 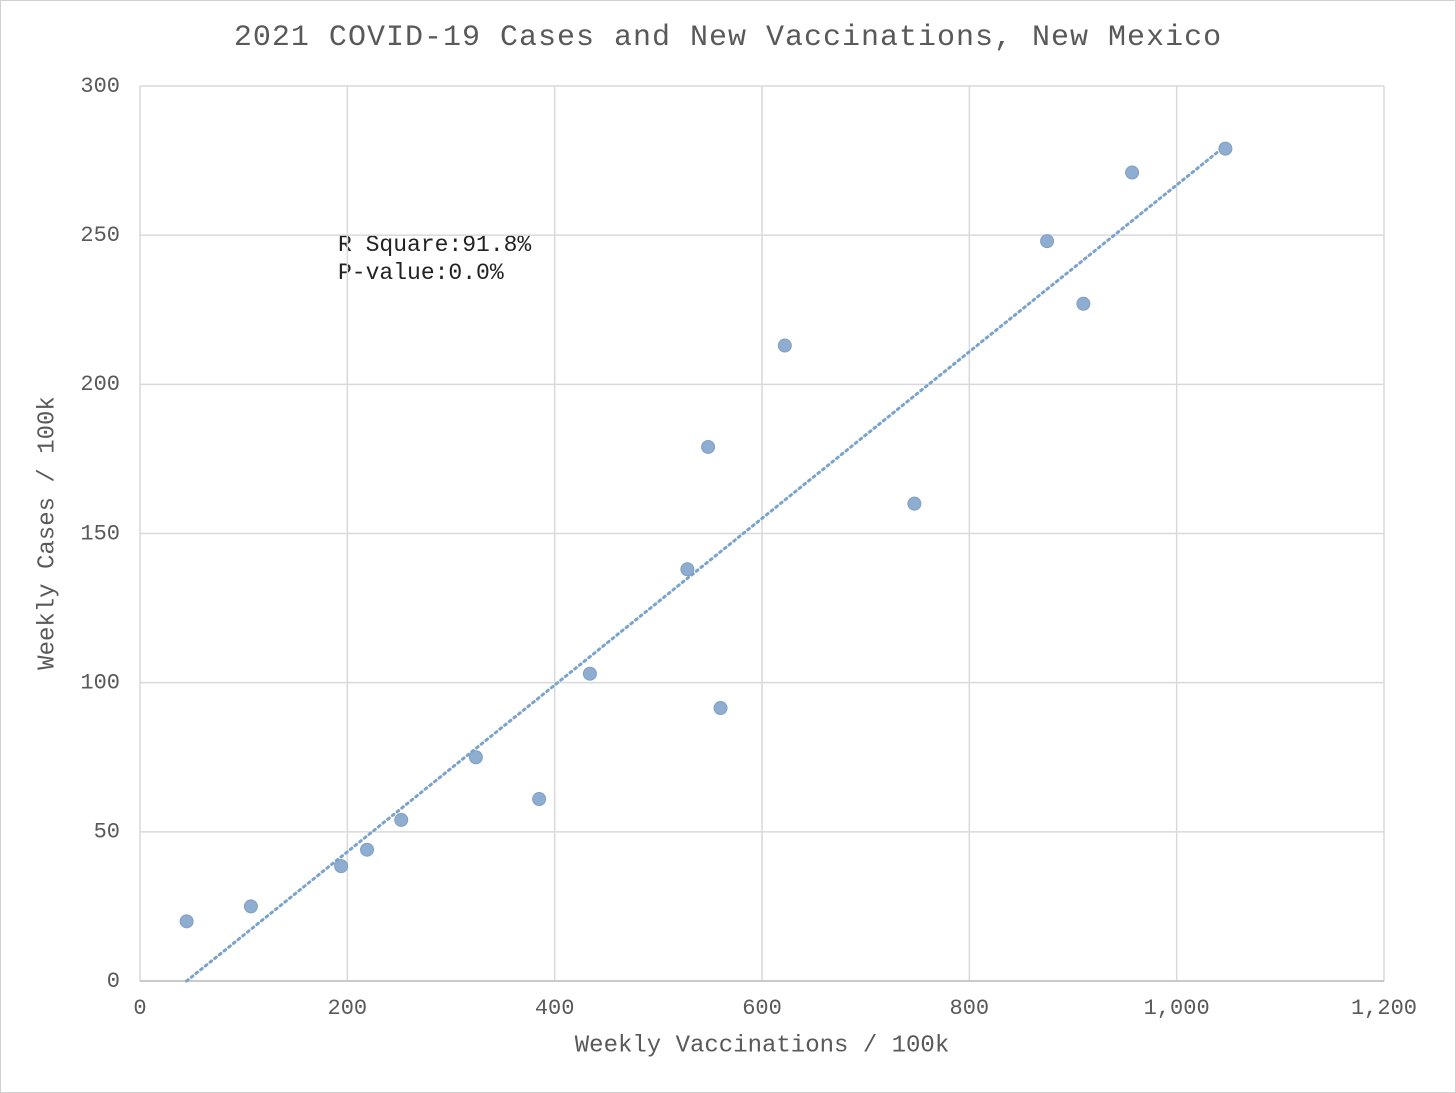 I want to click on x-axis-label: Weekly Vaccinations / 100k, so click(x=762, y=1045).